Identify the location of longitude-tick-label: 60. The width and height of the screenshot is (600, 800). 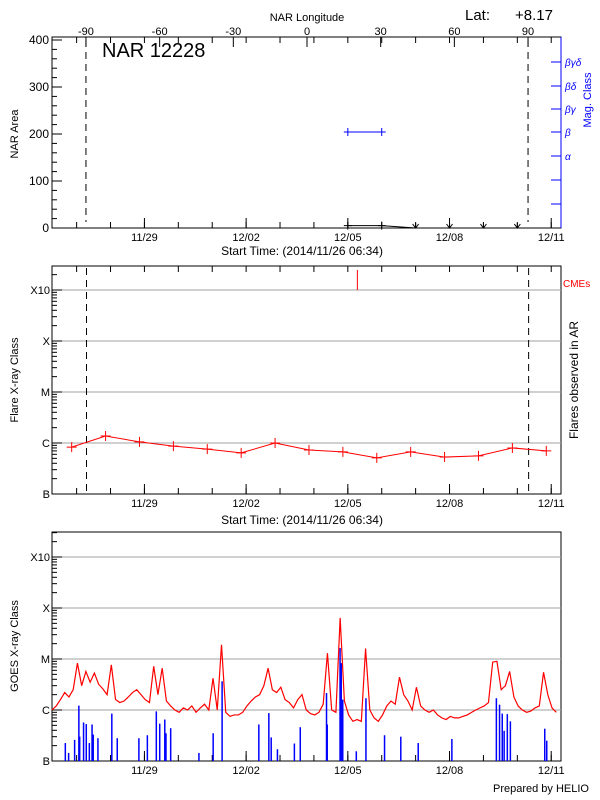
(454, 32).